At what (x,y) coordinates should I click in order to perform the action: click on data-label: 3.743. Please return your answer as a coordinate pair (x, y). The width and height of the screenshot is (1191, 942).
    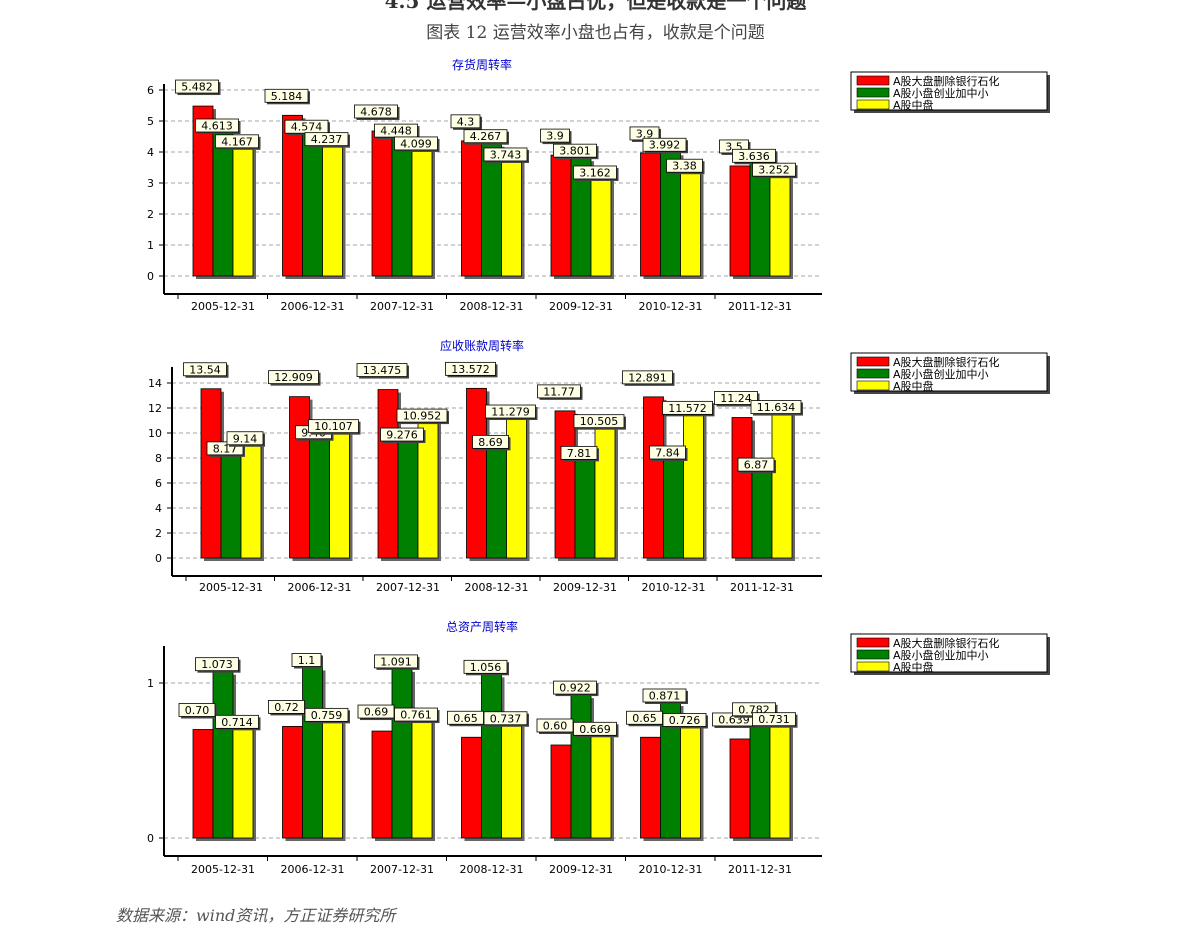
    Looking at the image, I should click on (506, 155).